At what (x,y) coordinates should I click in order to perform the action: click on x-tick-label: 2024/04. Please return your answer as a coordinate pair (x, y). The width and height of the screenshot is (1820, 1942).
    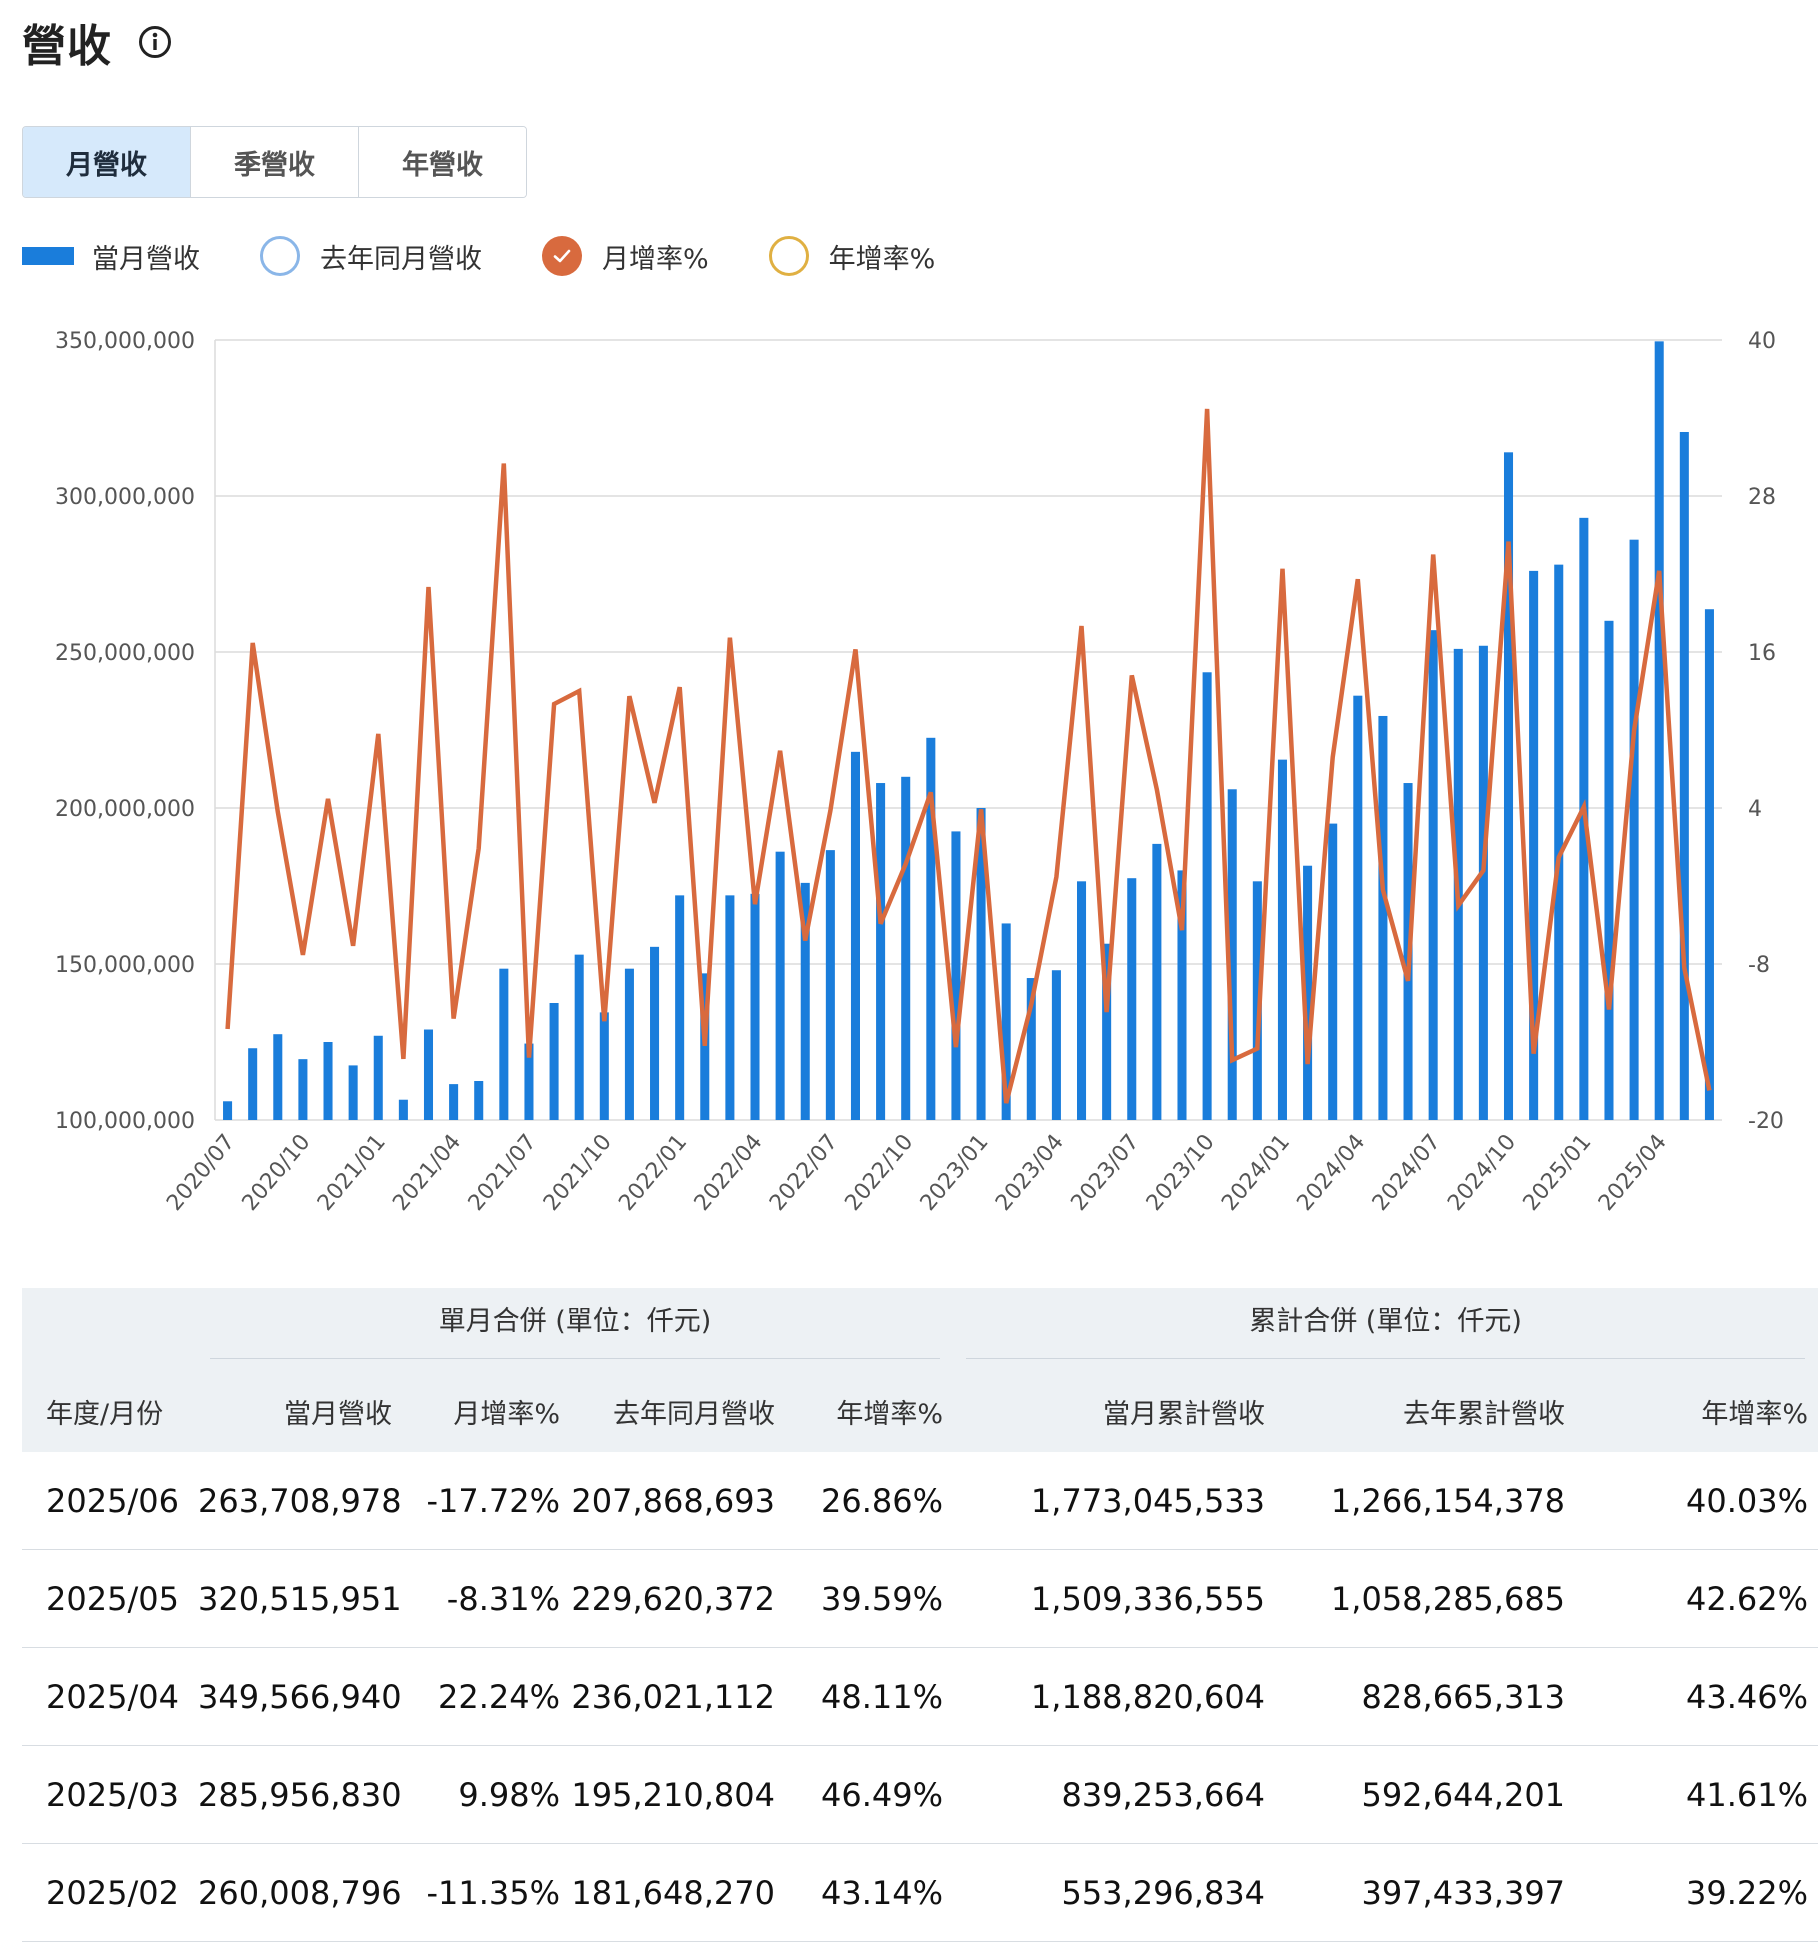
    Looking at the image, I should click on (1331, 1173).